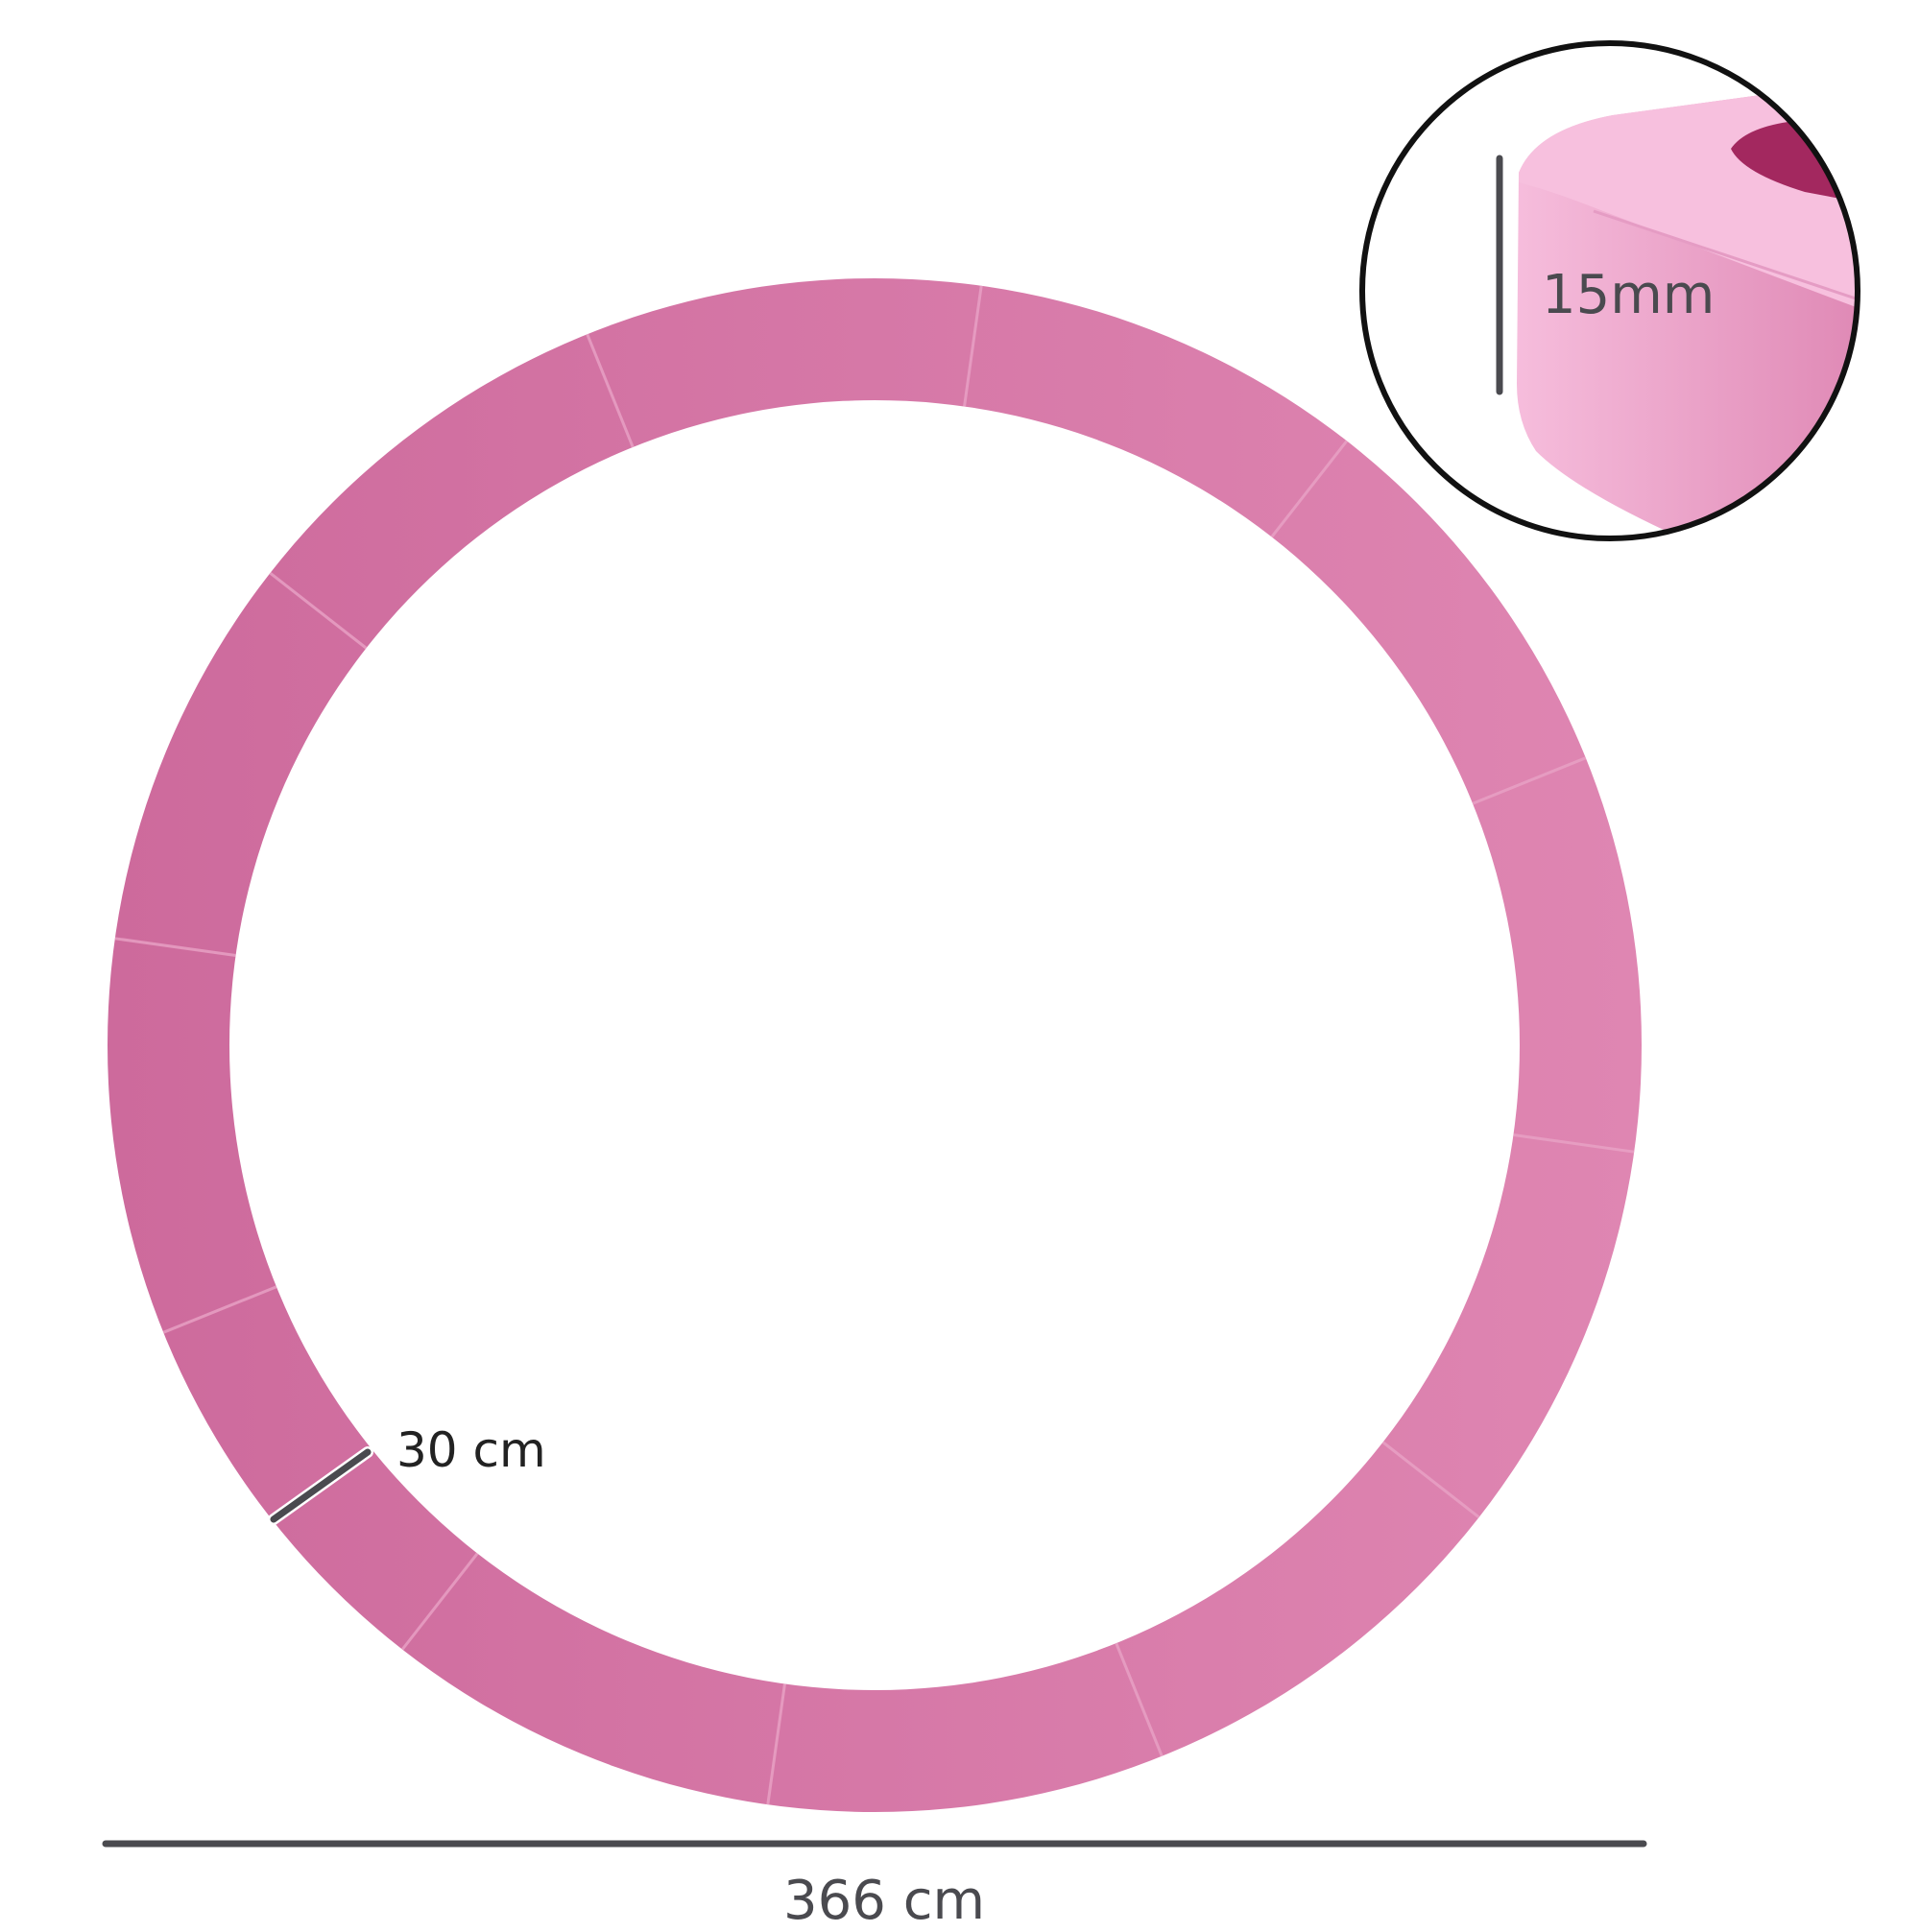 The height and width of the screenshot is (1932, 1920). I want to click on detail-inset-border, so click(1610, 290).